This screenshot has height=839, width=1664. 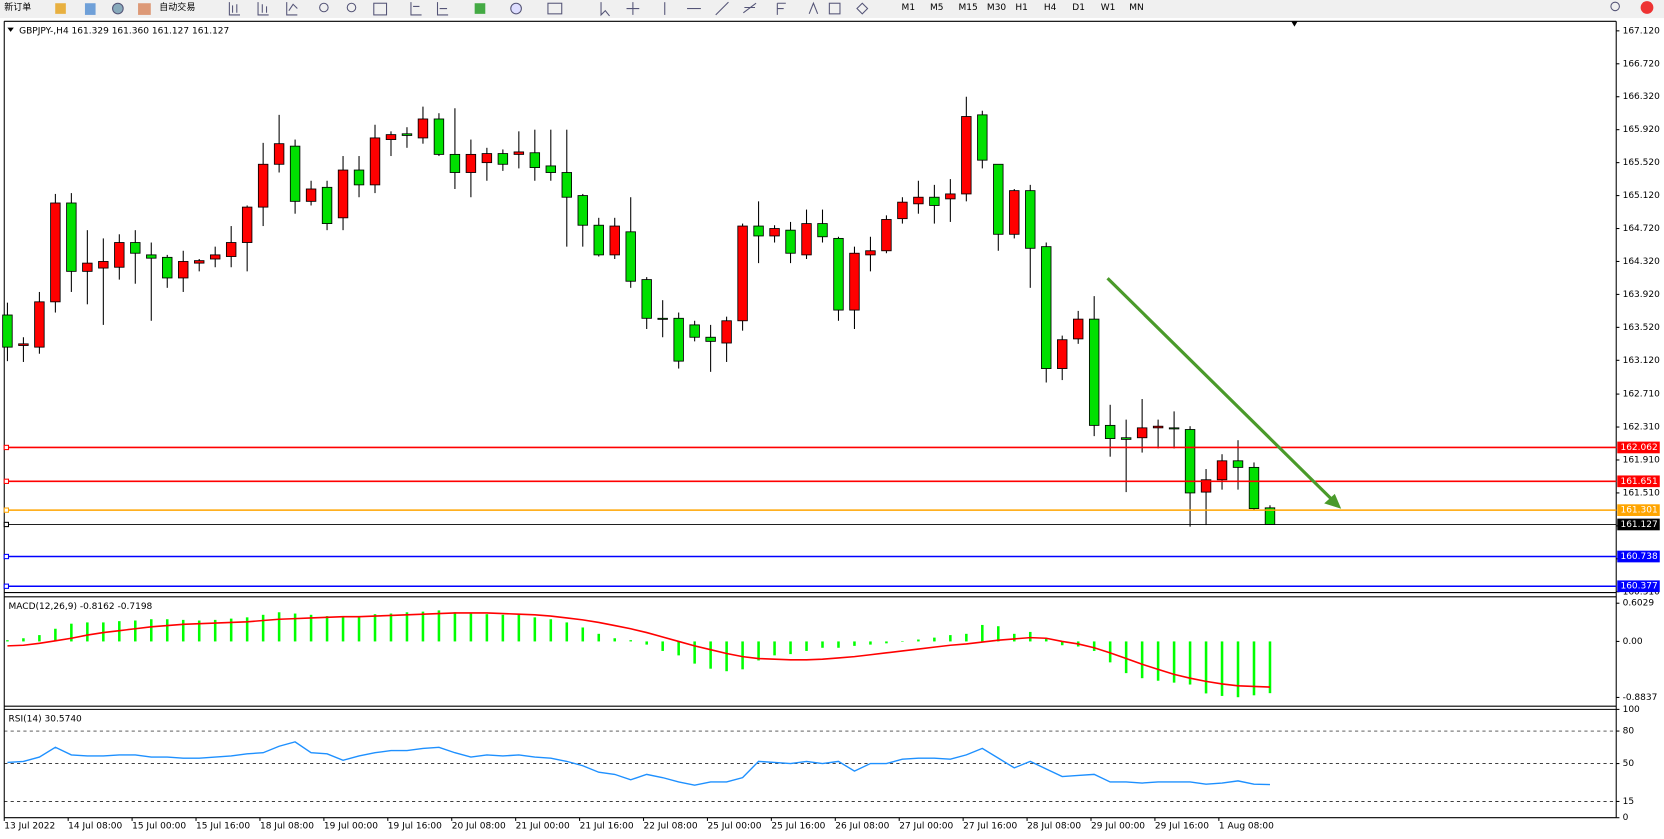 What do you see at coordinates (1021, 8) in the screenshot?
I see `timeframe-button: H1` at bounding box center [1021, 8].